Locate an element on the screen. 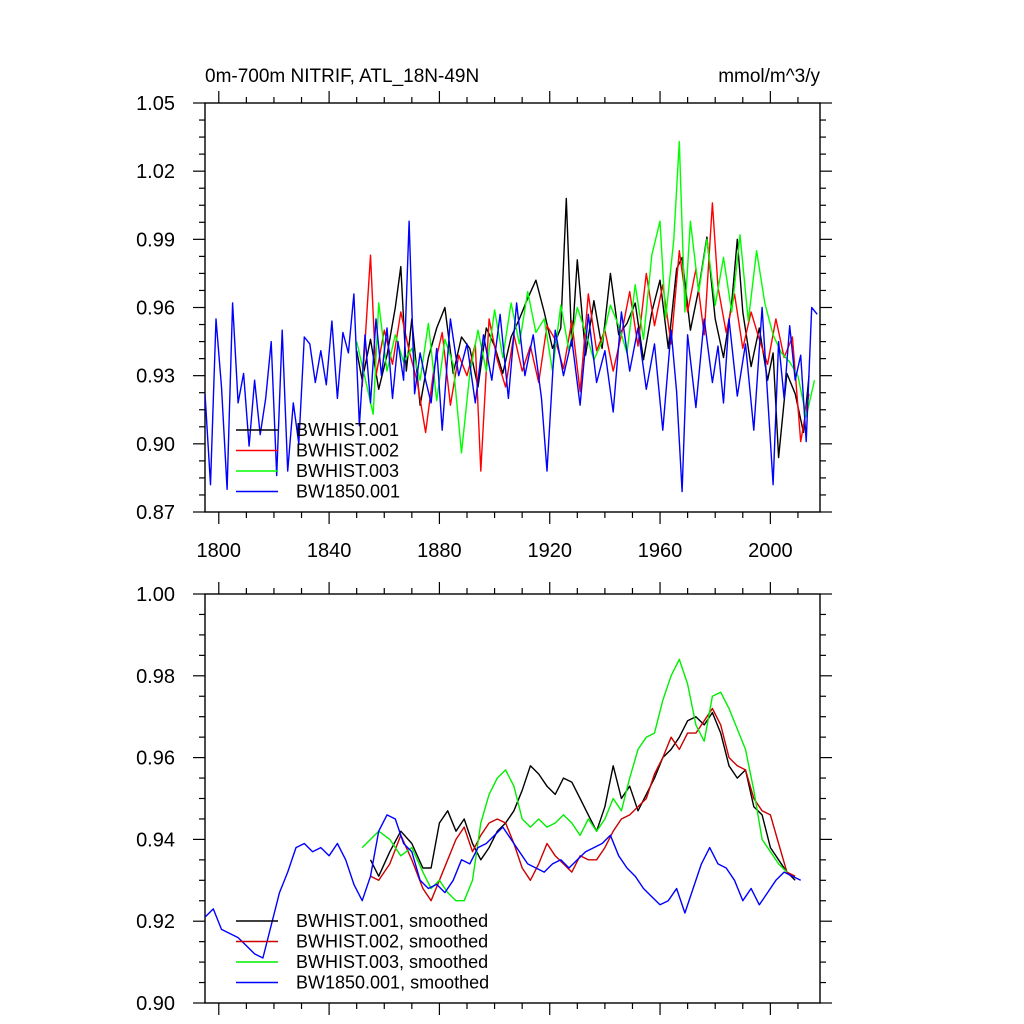 This screenshot has height=1024, width=1024. x-tick-label: 1920 is located at coordinates (549, 551).